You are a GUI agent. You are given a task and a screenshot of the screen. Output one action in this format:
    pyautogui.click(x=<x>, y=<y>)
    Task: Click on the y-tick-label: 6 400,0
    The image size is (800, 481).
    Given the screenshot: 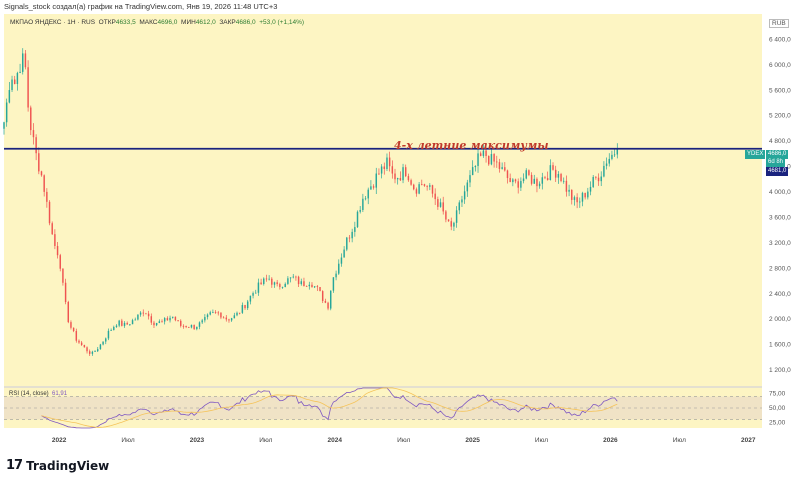 What is the action you would take?
    pyautogui.click(x=780, y=39)
    